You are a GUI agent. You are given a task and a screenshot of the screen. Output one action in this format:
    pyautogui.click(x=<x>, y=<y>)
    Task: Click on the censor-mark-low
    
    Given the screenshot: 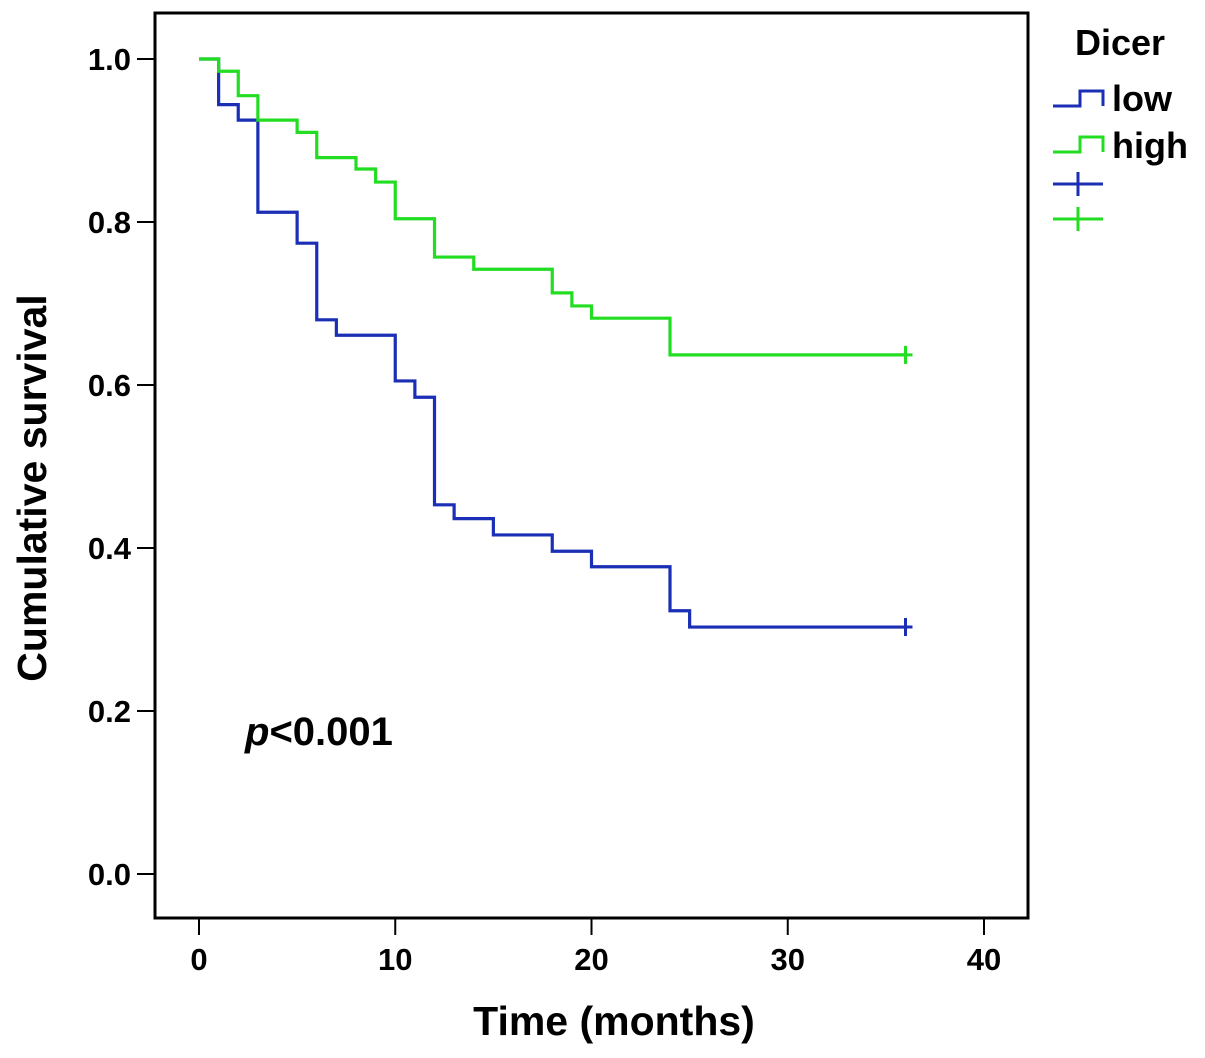 What is the action you would take?
    pyautogui.click(x=905, y=627)
    